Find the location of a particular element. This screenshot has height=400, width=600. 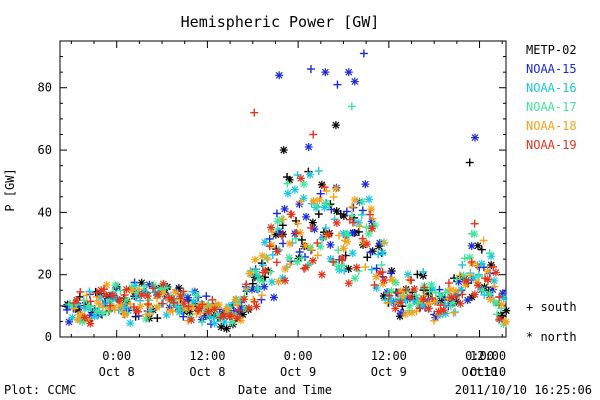

y-tick-label: 0 is located at coordinates (48, 337).